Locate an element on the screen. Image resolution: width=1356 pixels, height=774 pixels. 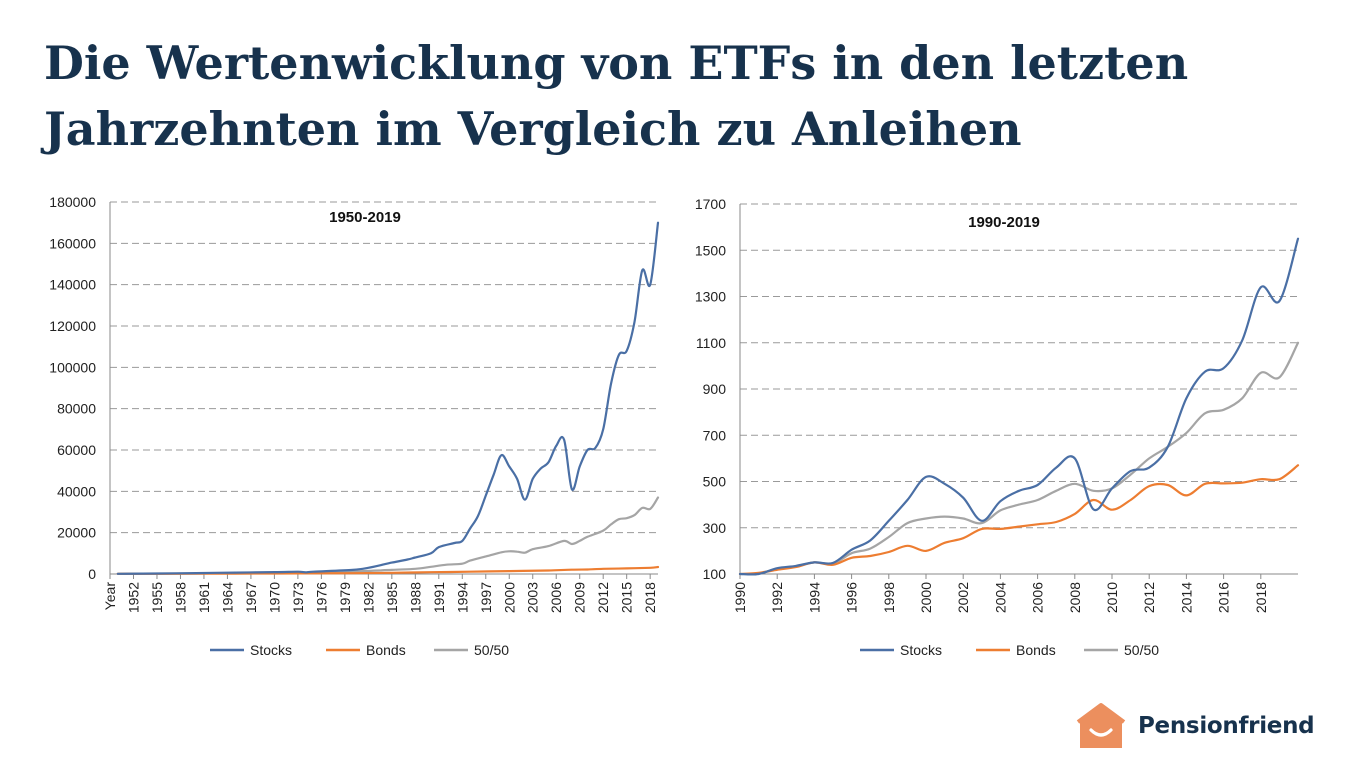
x-tick-label: 2002 is located at coordinates (963, 597).